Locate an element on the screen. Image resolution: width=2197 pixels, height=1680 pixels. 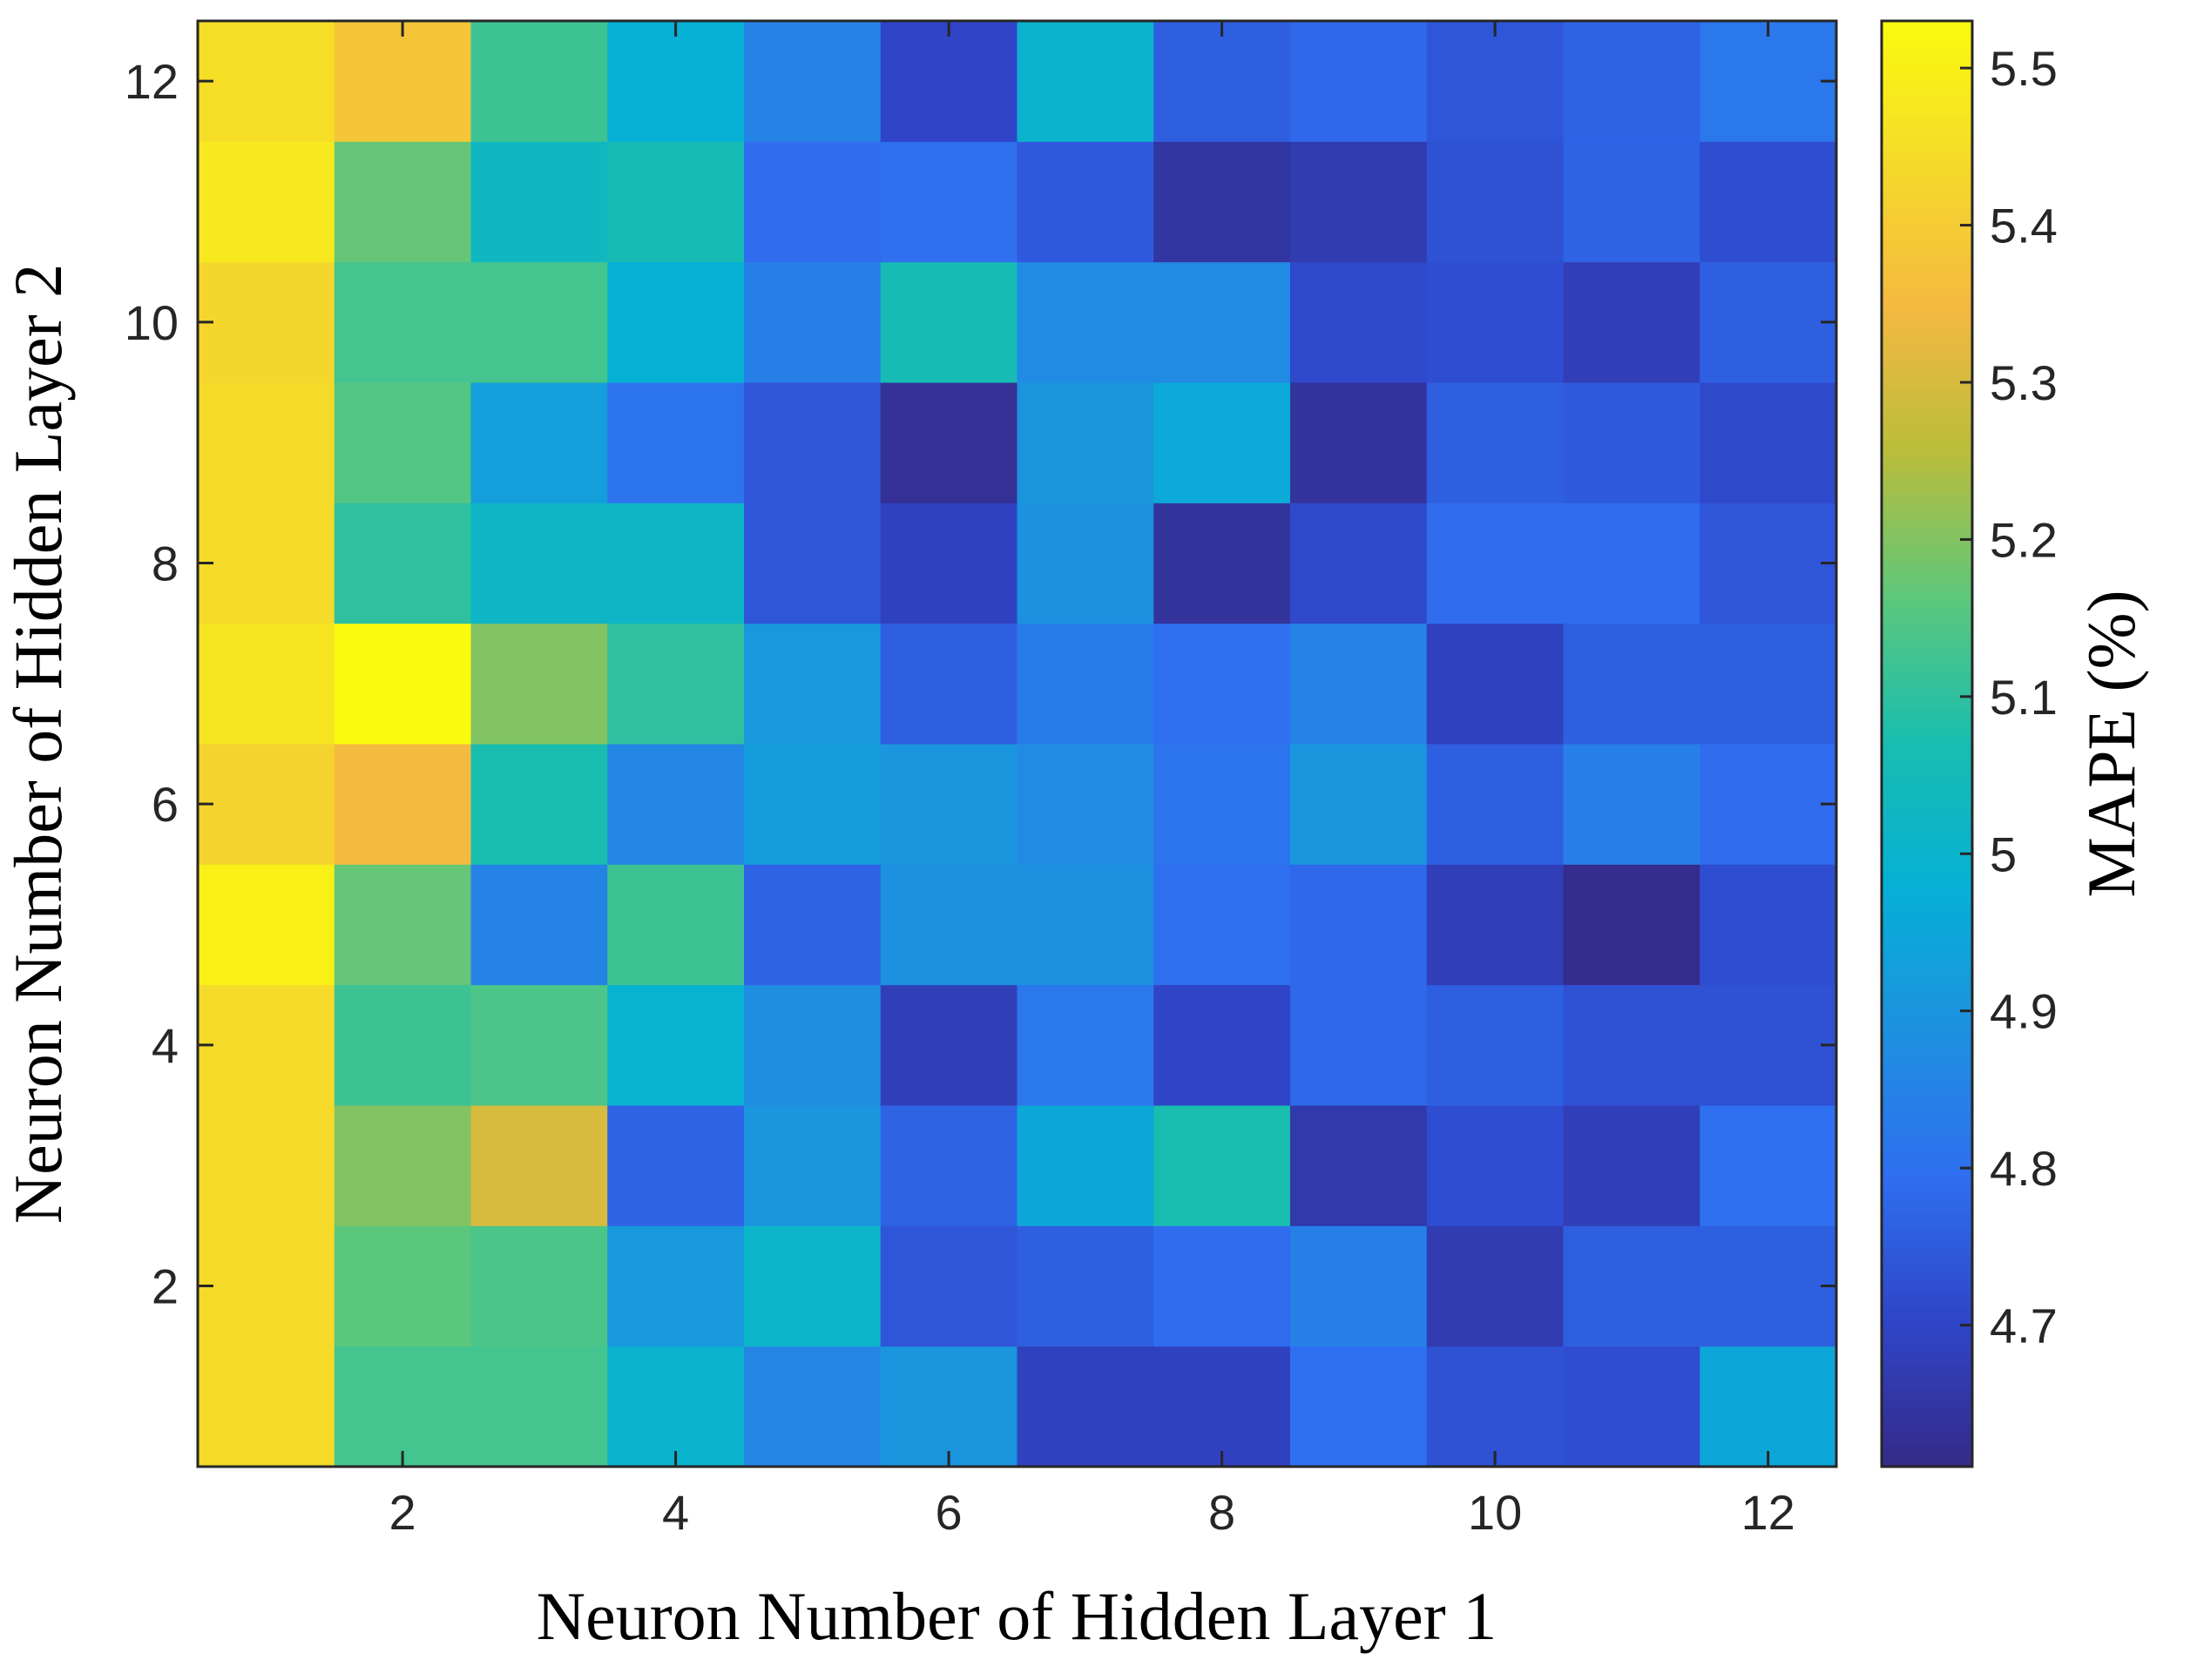
colorbar: 4.7 4.8 4.9 5 5.1 5.2 5.3 5.4 5.5 is located at coordinates (1969, 743).